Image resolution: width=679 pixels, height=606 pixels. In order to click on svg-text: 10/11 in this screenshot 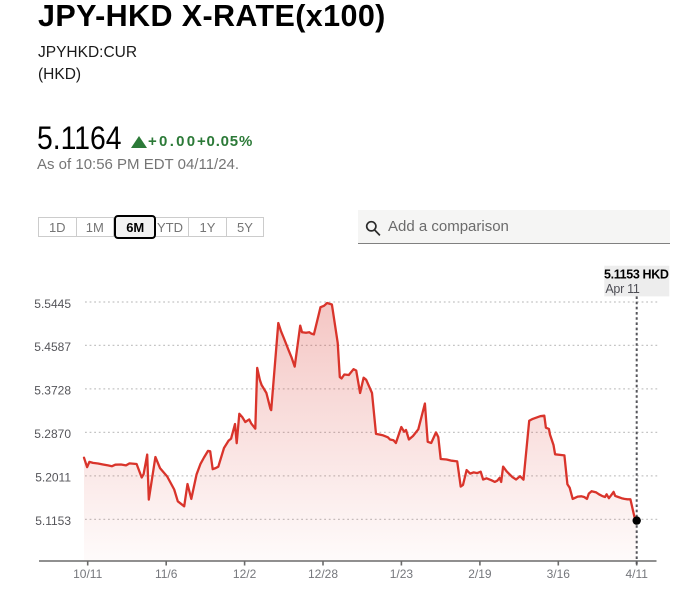, I will do `click(87, 574)`.